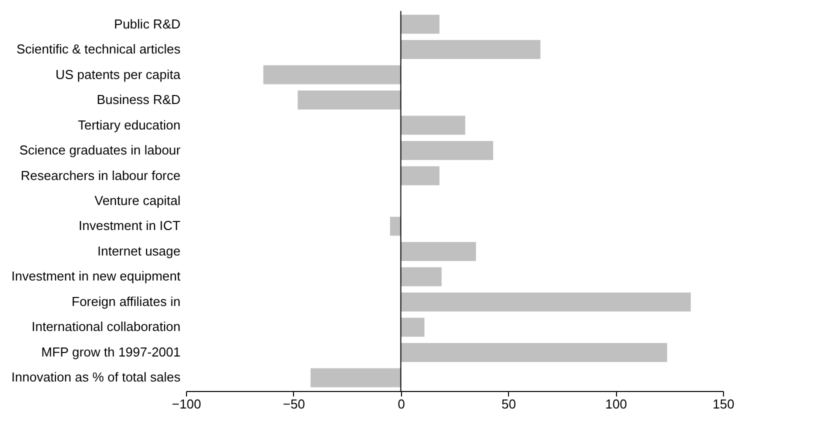 The height and width of the screenshot is (428, 816). Describe the element at coordinates (508, 404) in the screenshot. I see `x-tick-label: 50` at that location.